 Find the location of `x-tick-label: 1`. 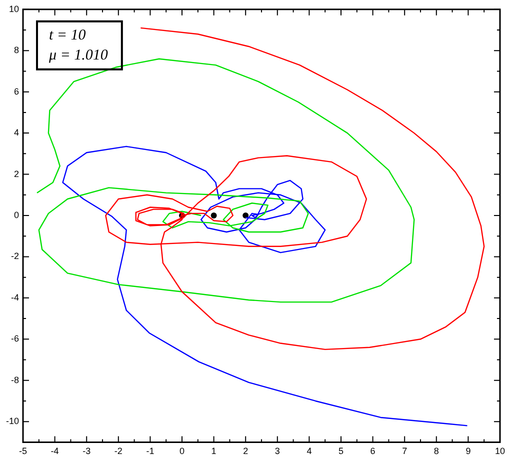

x-tick-label: 1 is located at coordinates (213, 451).